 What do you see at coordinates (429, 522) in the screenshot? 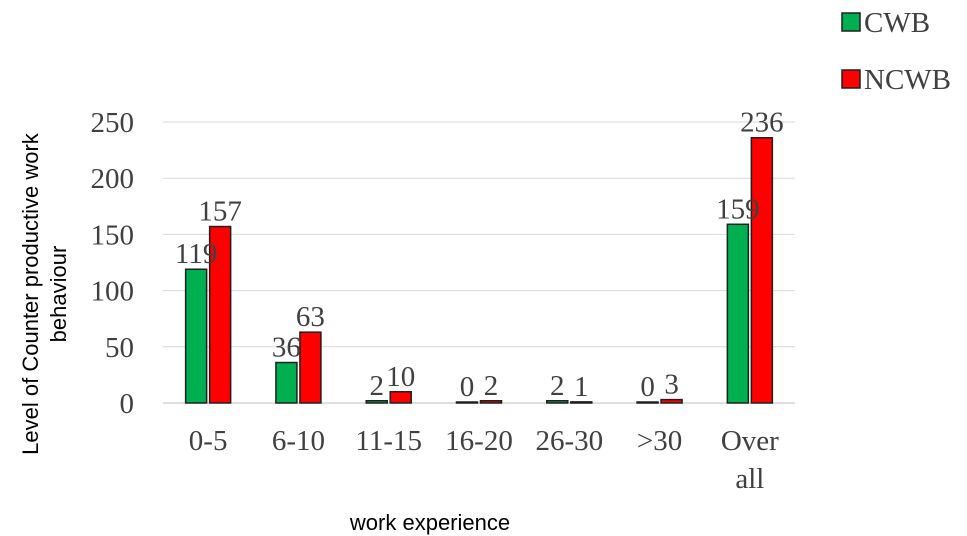
I see `x-axis-title: work experience` at bounding box center [429, 522].